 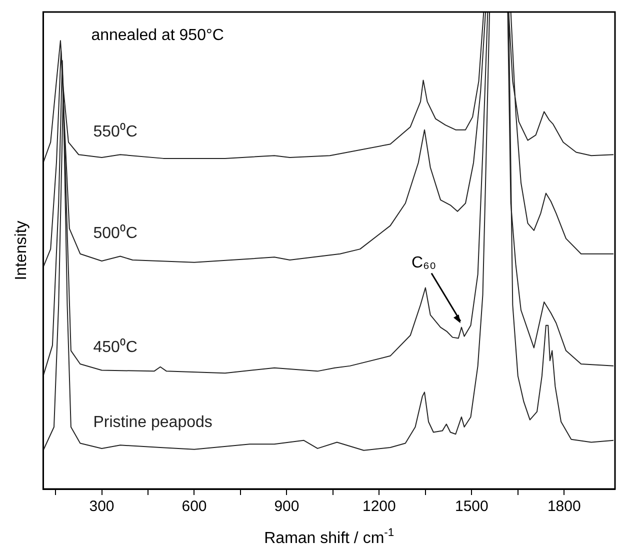 I want to click on series-label: Pristine peapods, so click(x=152, y=423).